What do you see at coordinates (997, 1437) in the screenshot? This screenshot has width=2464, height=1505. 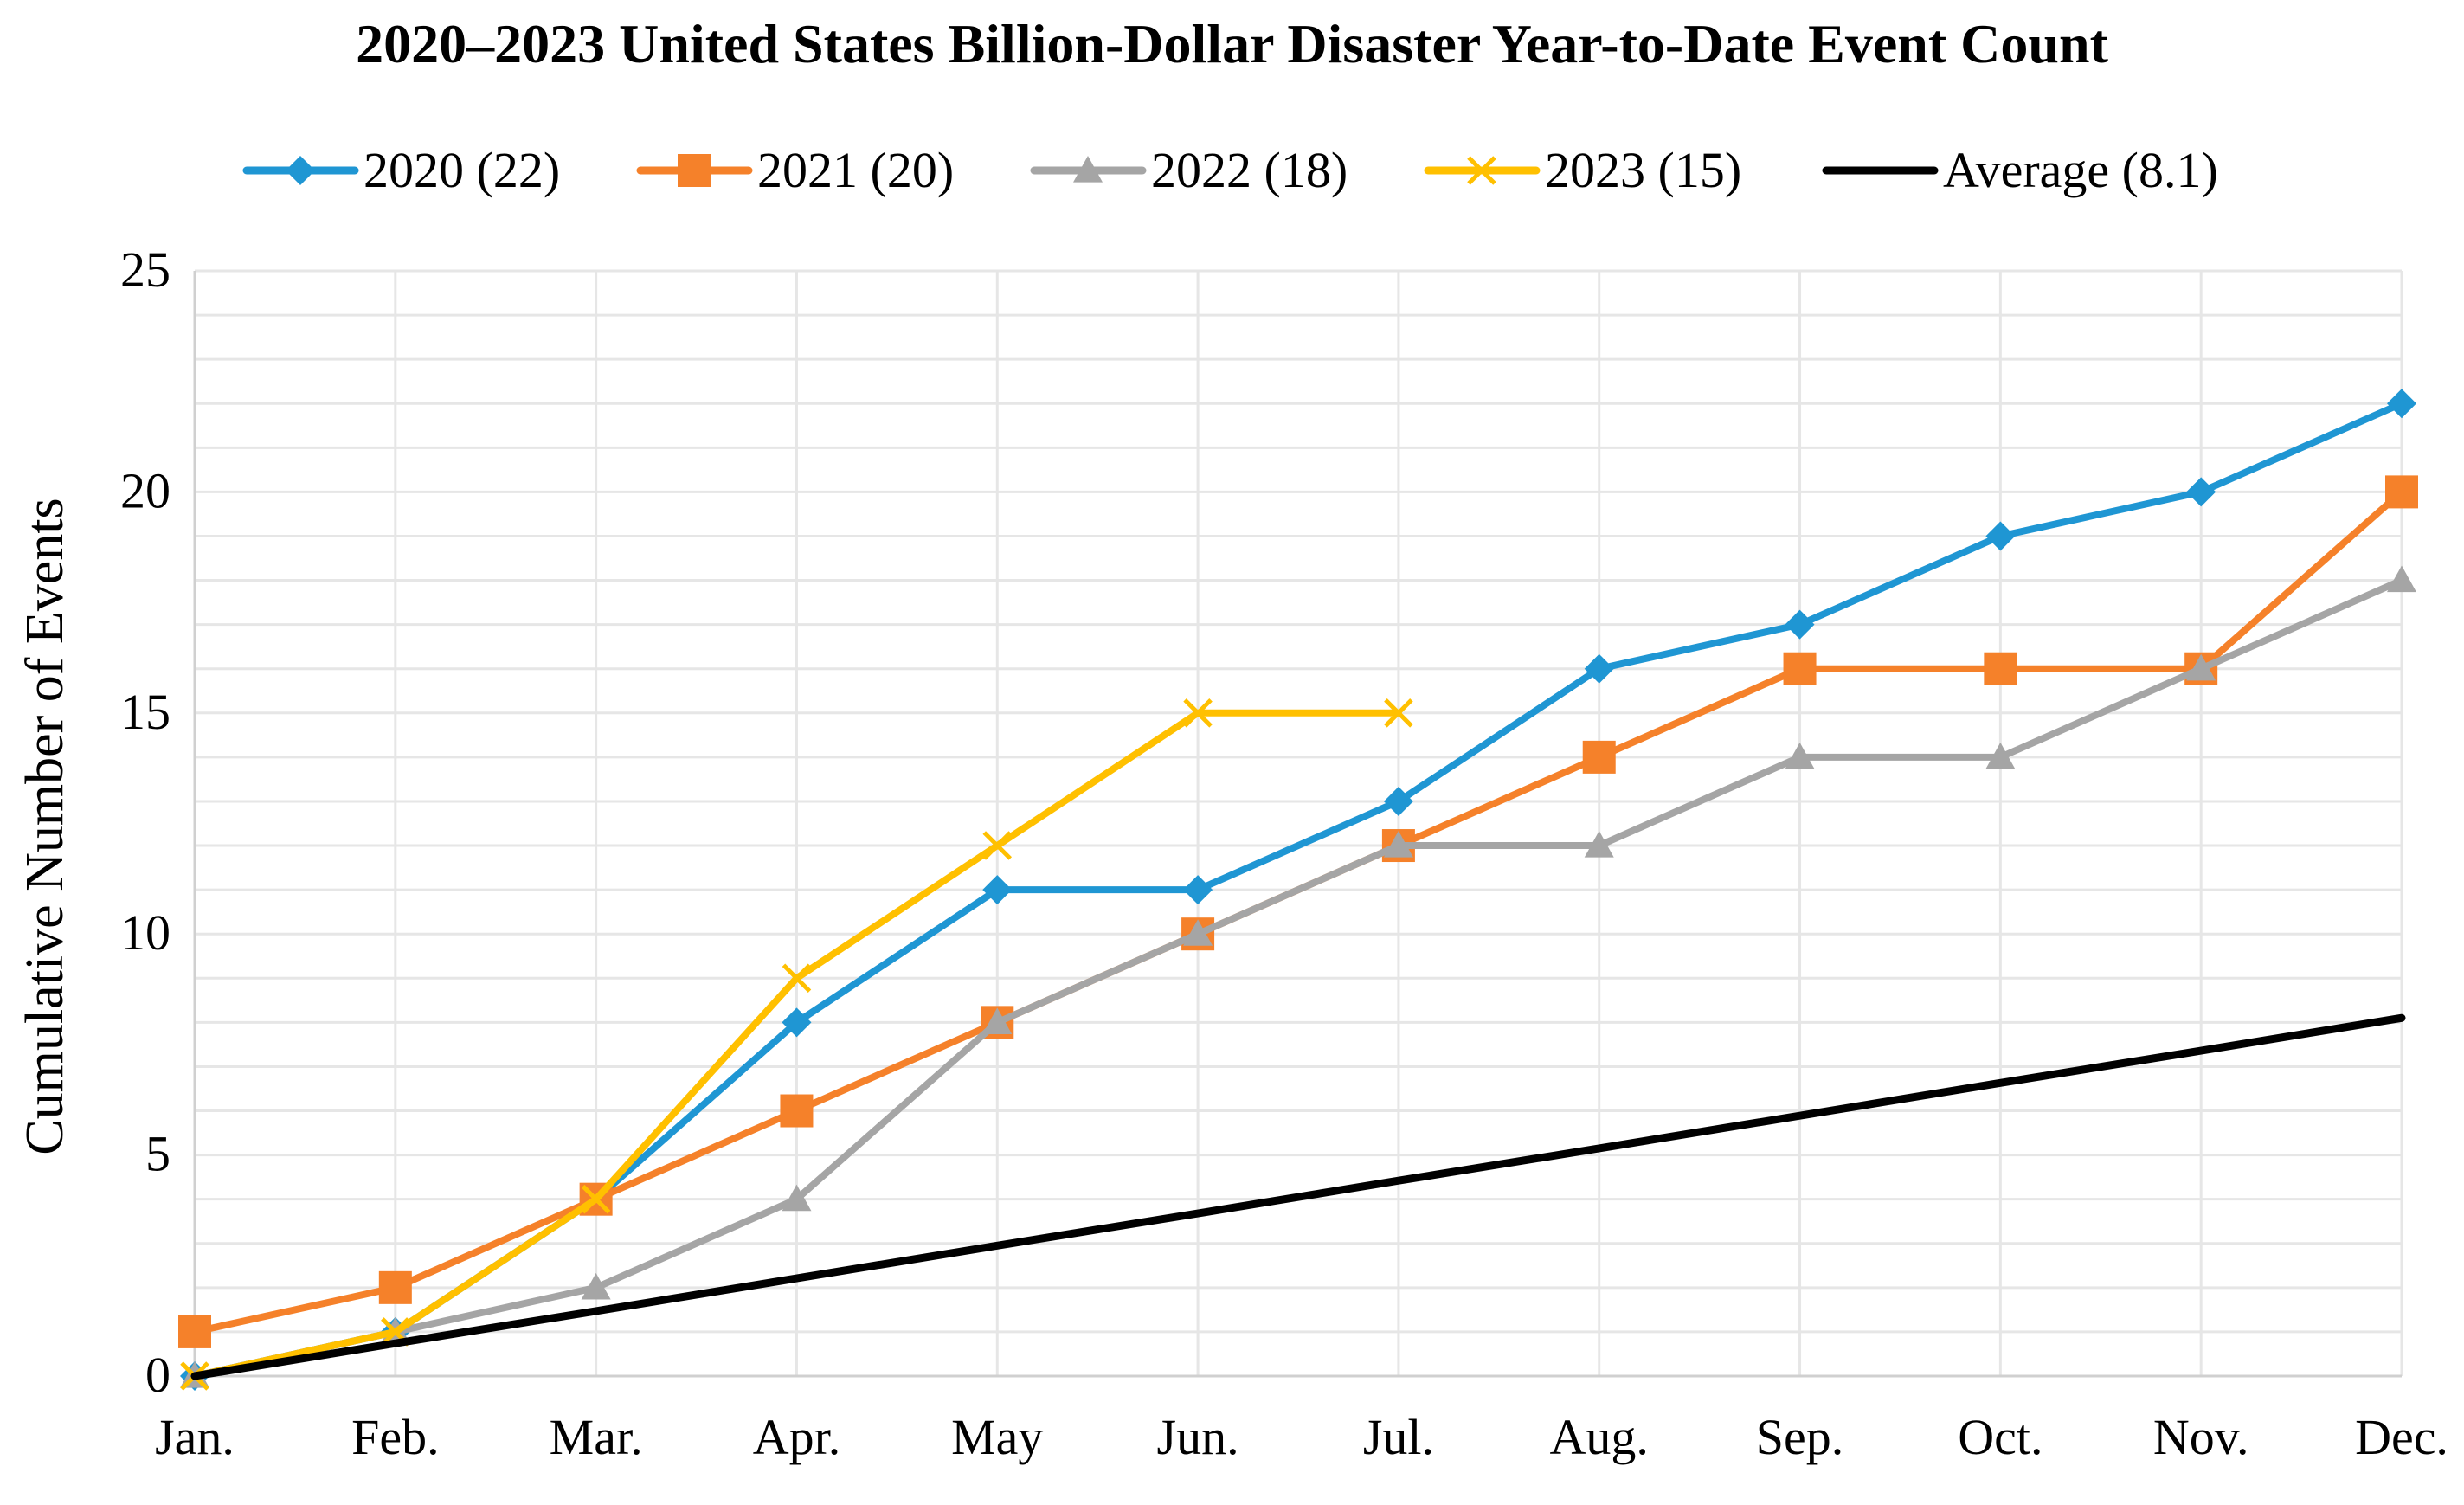 I see `x-tick-label: May` at bounding box center [997, 1437].